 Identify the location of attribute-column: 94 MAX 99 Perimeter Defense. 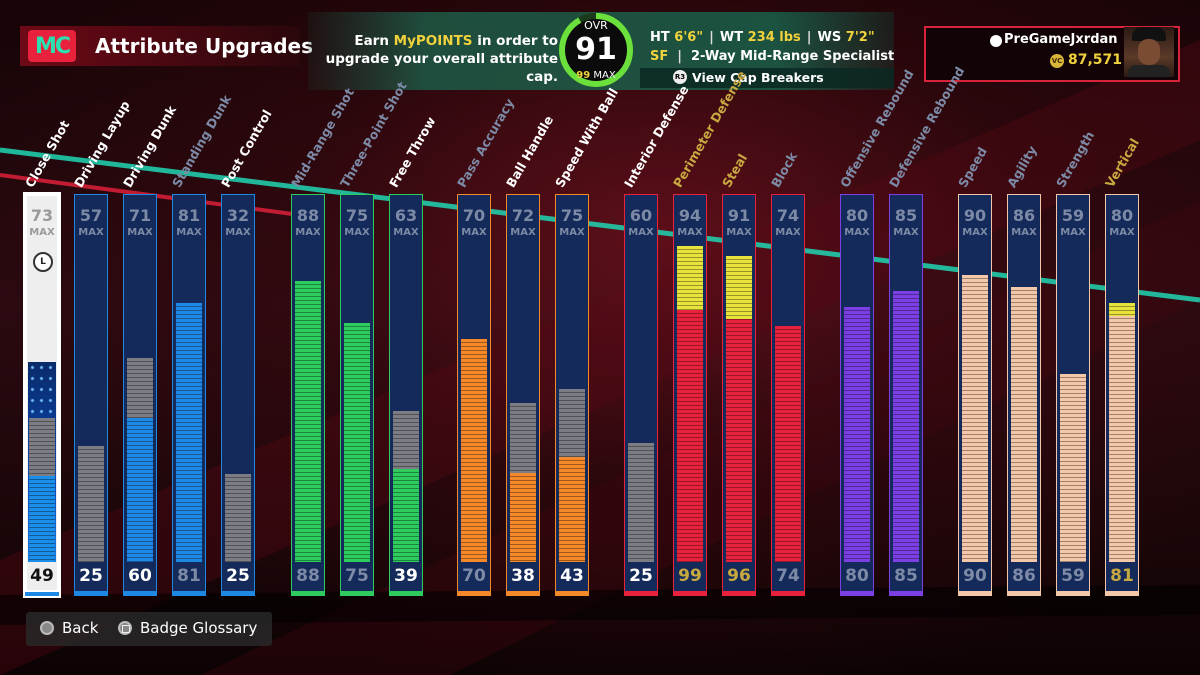
(709, 332).